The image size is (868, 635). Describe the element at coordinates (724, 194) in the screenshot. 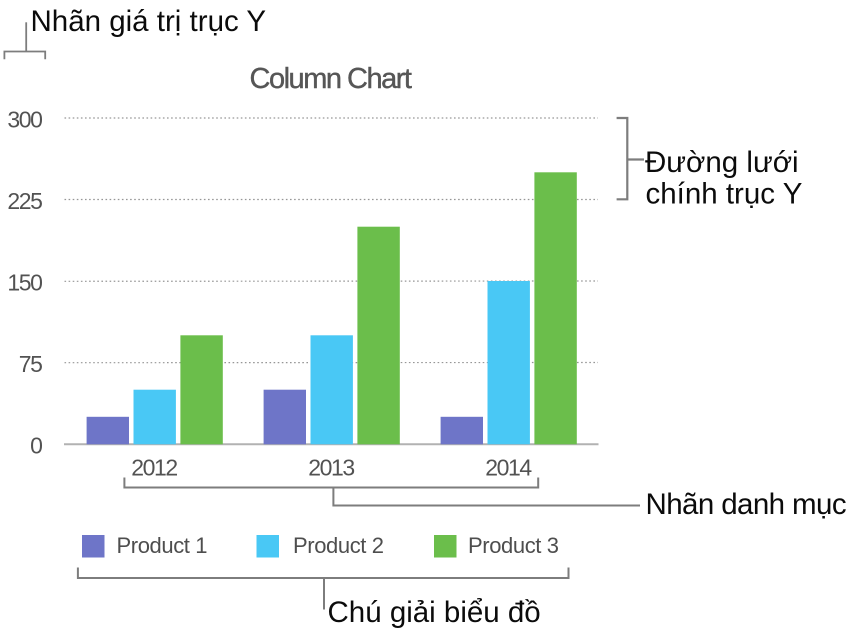

I see `svg-text: chính trục Y` at that location.